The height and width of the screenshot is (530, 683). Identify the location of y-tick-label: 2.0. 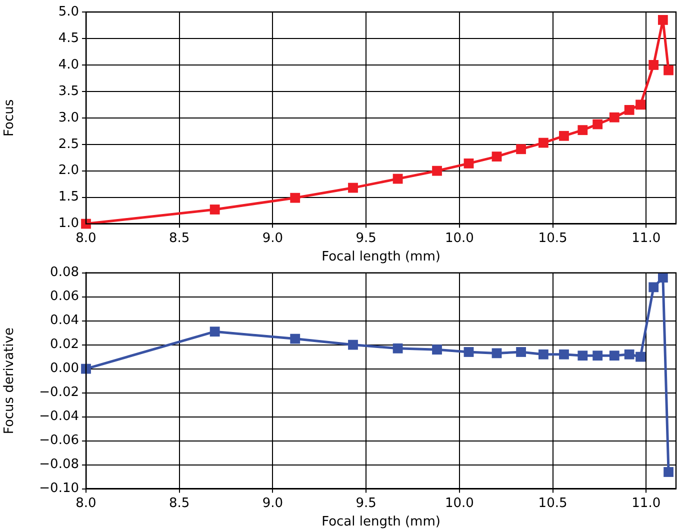
(68, 170).